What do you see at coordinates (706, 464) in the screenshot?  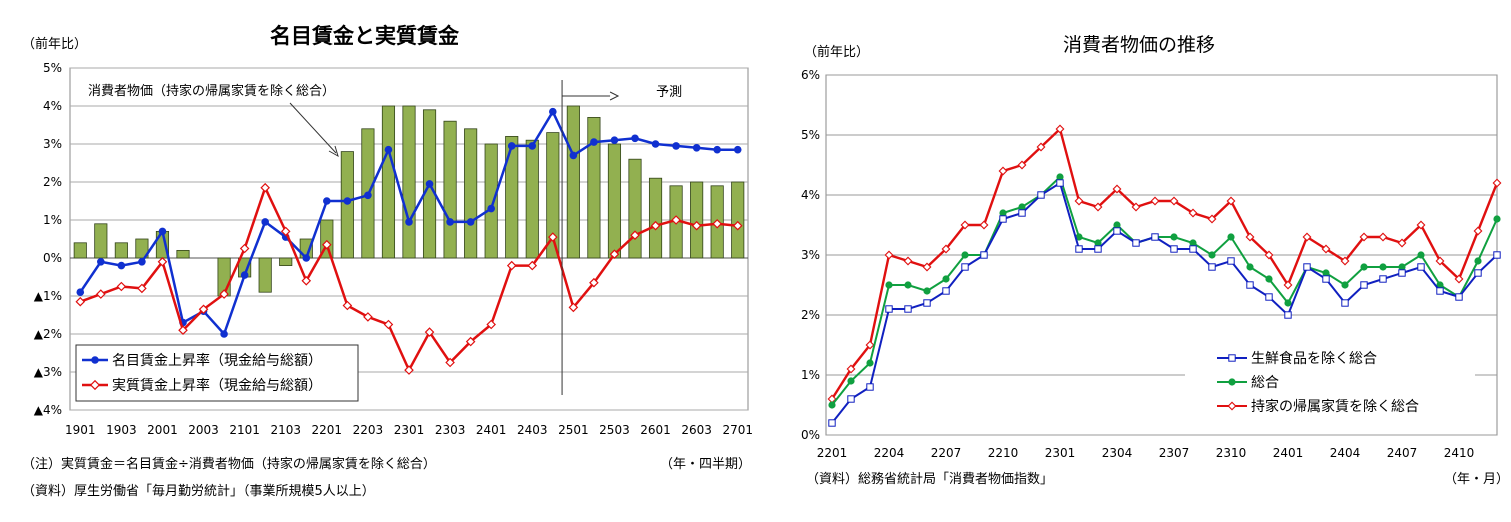 I see `chart1-x-unit: （年・四半期）` at bounding box center [706, 464].